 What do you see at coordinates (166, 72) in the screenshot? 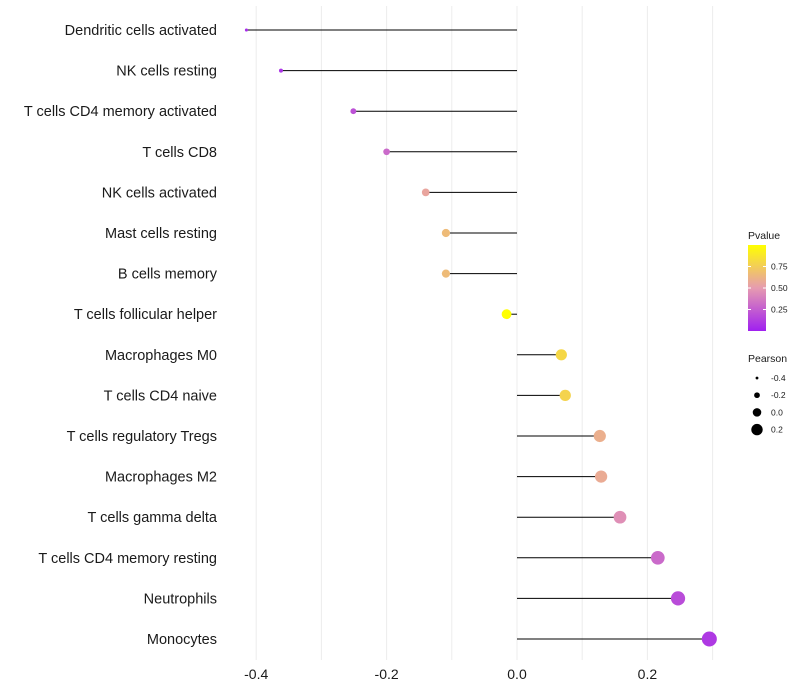
I see `category-label: NK cells resting` at bounding box center [166, 72].